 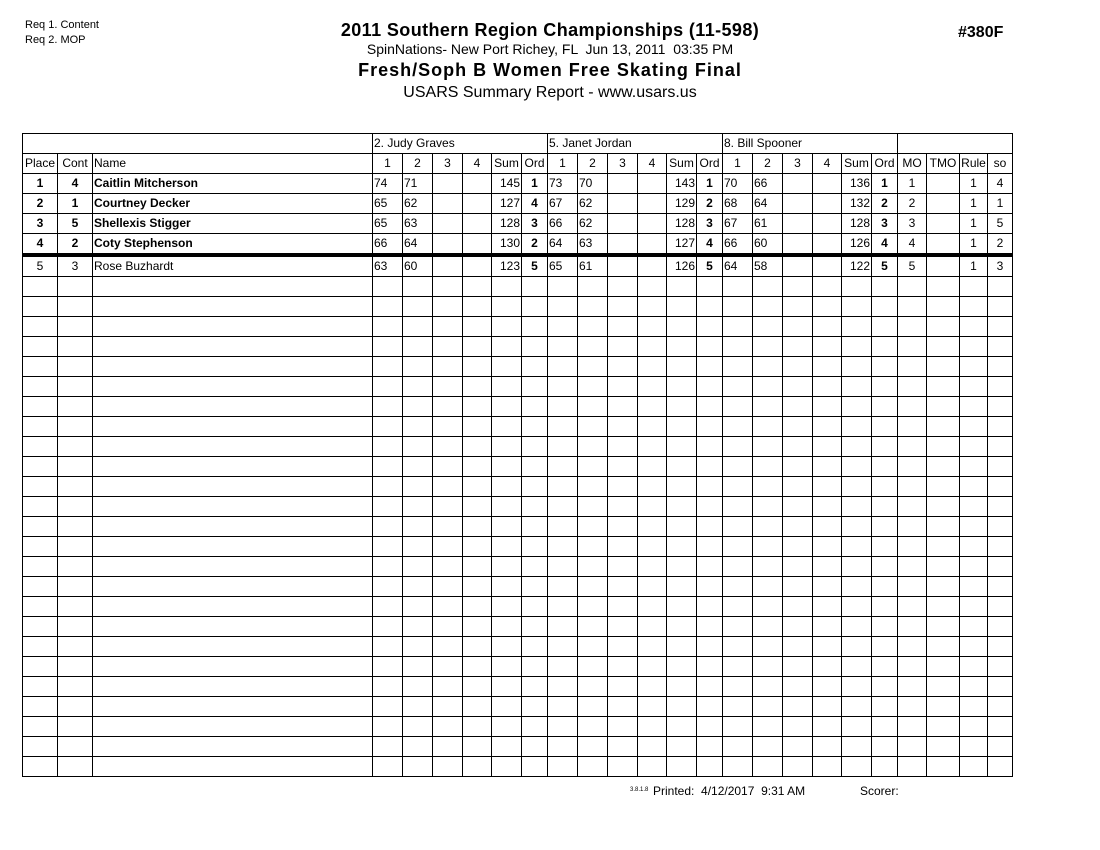 What do you see at coordinates (232, 163) in the screenshot?
I see `name-column-header: Name` at bounding box center [232, 163].